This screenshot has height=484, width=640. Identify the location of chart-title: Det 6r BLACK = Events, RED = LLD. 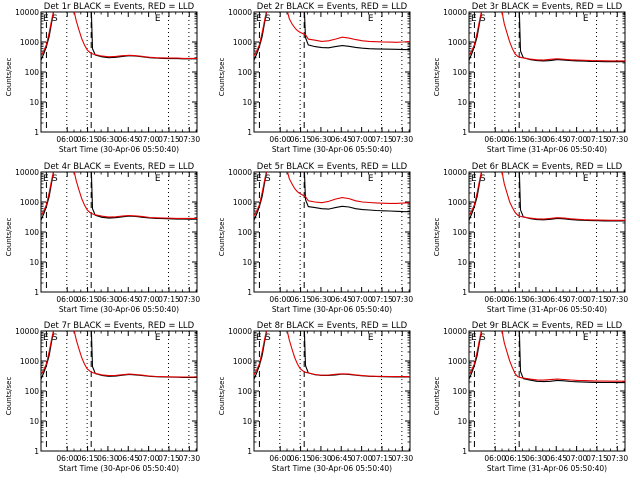
(547, 167).